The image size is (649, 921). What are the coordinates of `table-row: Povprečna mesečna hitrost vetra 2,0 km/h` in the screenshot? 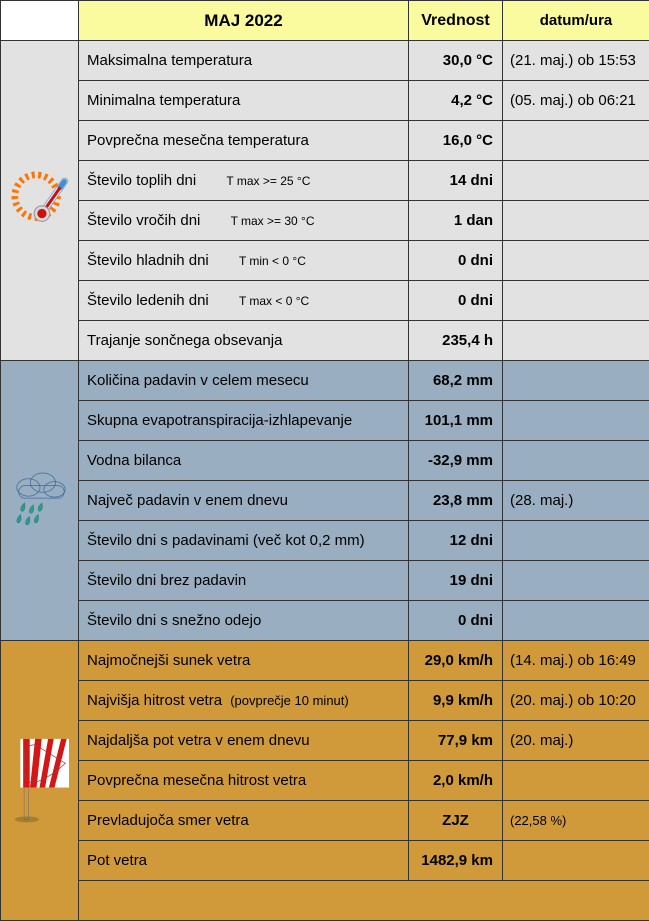 It's located at (325, 781).